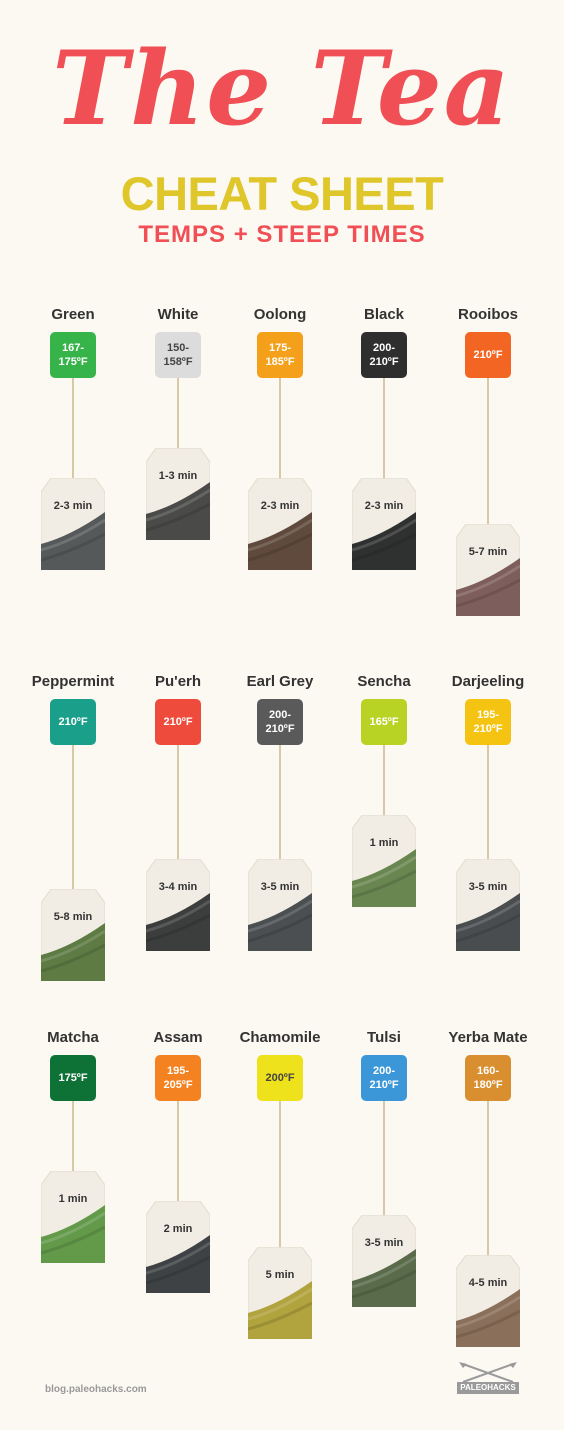 This screenshot has height=1430, width=564. Describe the element at coordinates (488, 570) in the screenshot. I see `tea-bag: 5-7 min` at that location.